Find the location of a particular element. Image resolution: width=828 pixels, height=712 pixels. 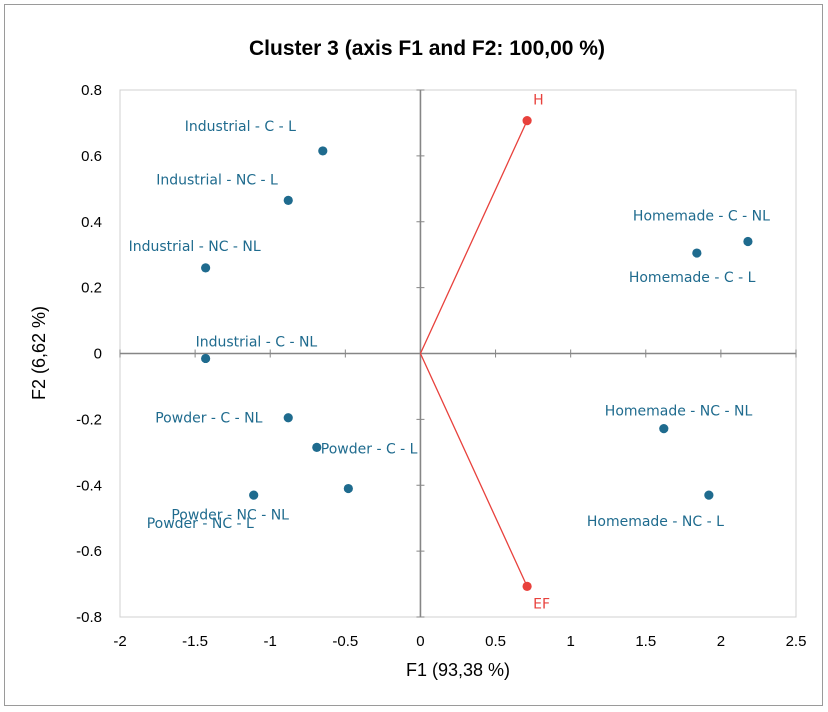

x-tick-label: 0.5 is located at coordinates (495, 641).